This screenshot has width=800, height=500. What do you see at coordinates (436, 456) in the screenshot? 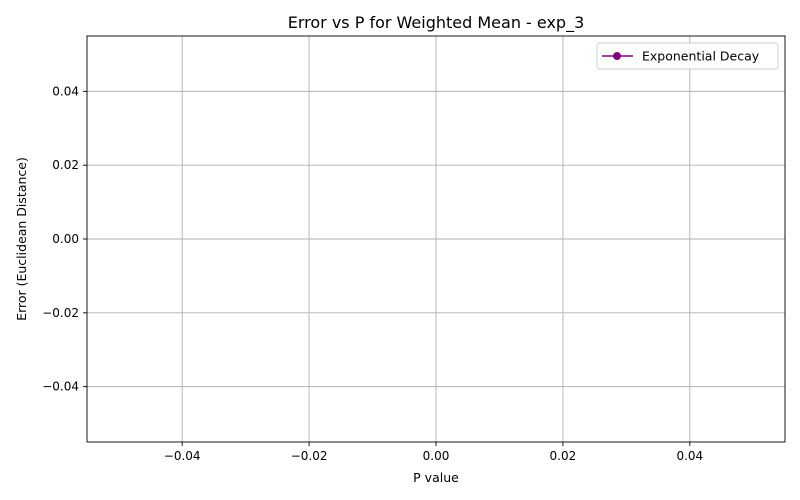
I see `x-tick-label: 0.00` at bounding box center [436, 456].